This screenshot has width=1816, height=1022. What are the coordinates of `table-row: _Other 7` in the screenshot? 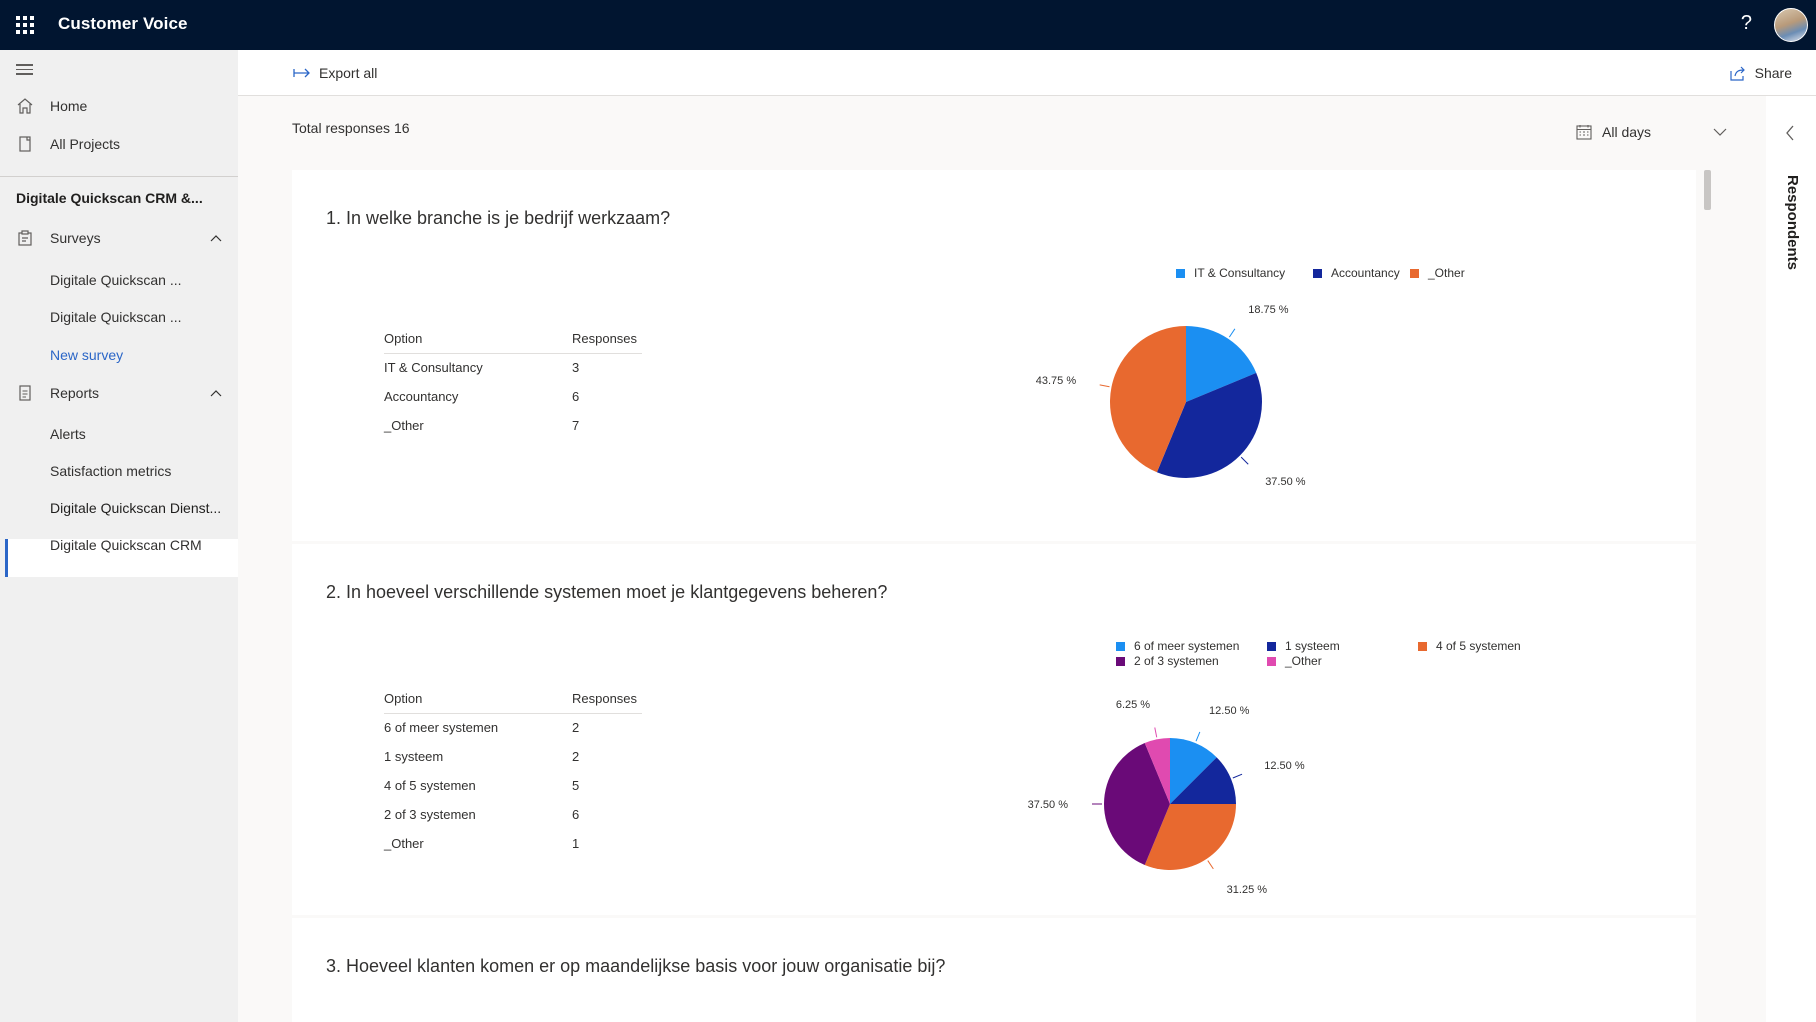 It's located at (513, 425).